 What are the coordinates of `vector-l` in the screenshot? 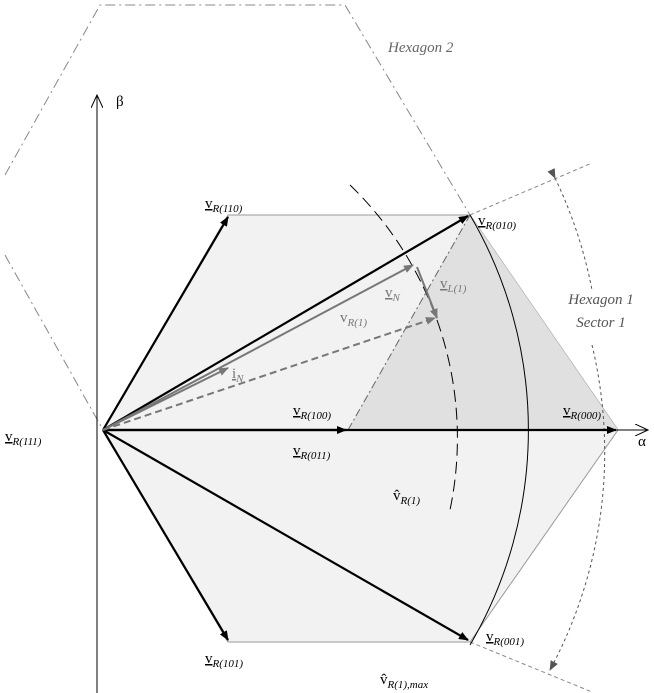 It's located at (427, 292).